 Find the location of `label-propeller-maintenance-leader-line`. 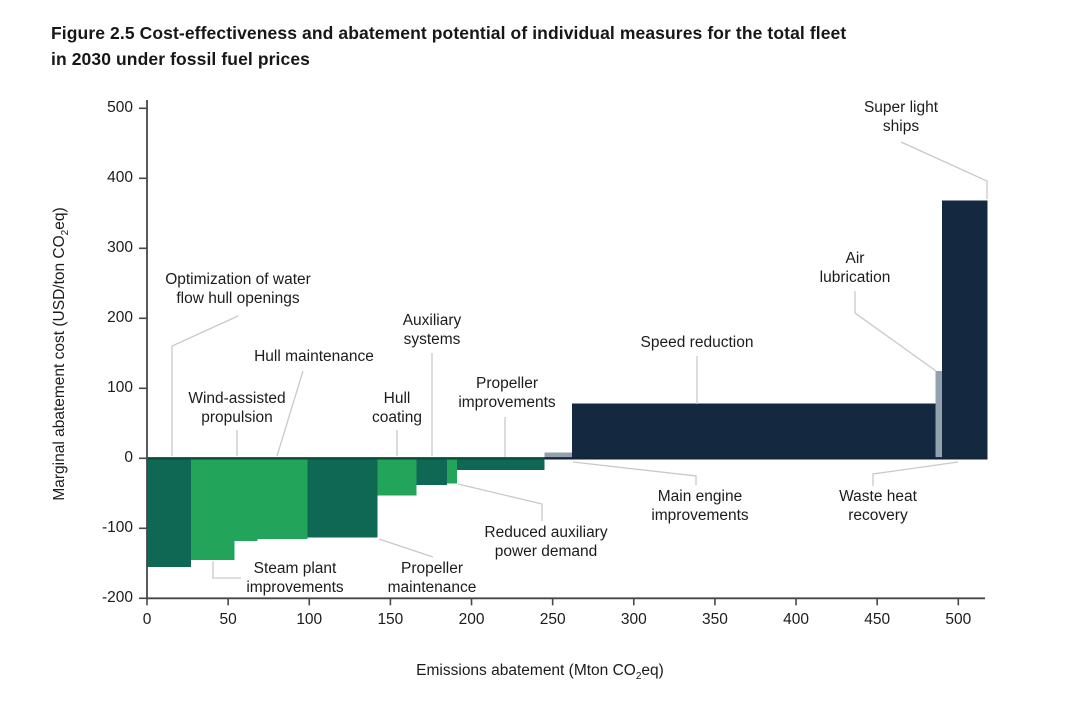

label-propeller-maintenance-leader-line is located at coordinates (406, 548).